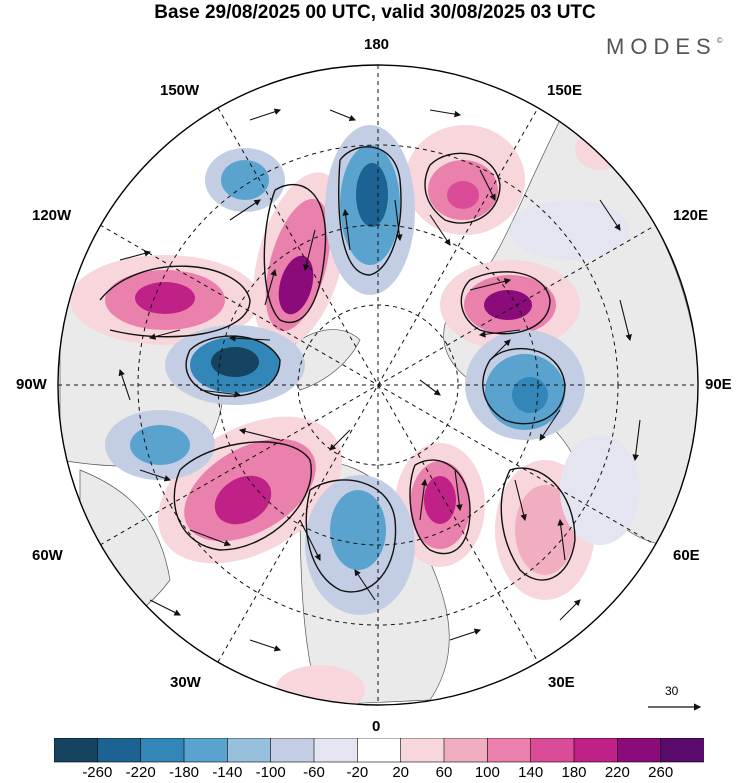  Describe the element at coordinates (185, 682) in the screenshot. I see `lon-label-lower-left: 30W` at that location.